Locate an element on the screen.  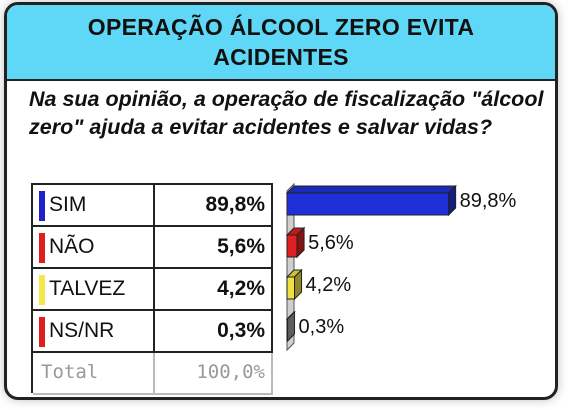
row-label: NÃO is located at coordinates (72, 246).